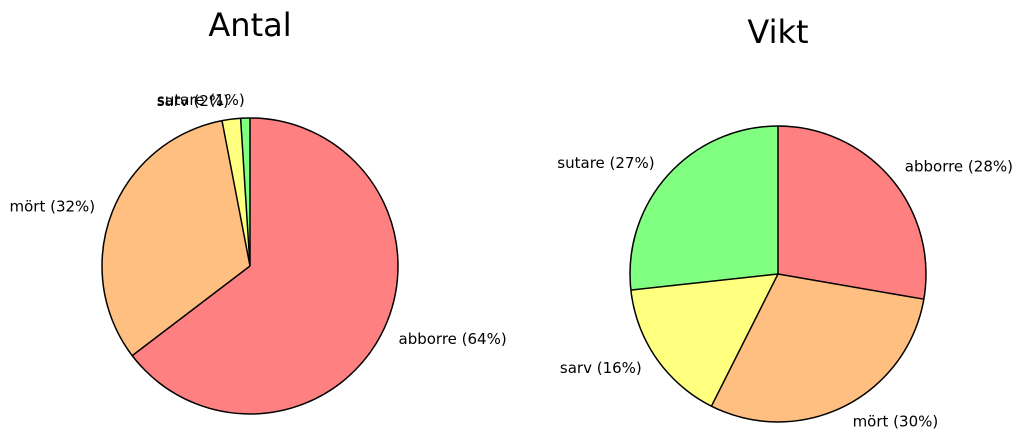  Describe the element at coordinates (453, 339) in the screenshot. I see `slice-label: abborre (64%)` at that location.